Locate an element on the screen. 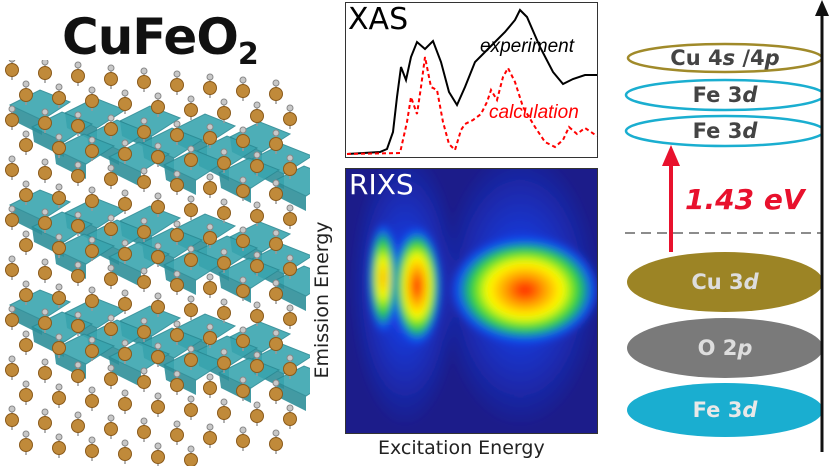 The height and width of the screenshot is (466, 833). energy-axis-arrowhead-icon is located at coordinates (822, 8).